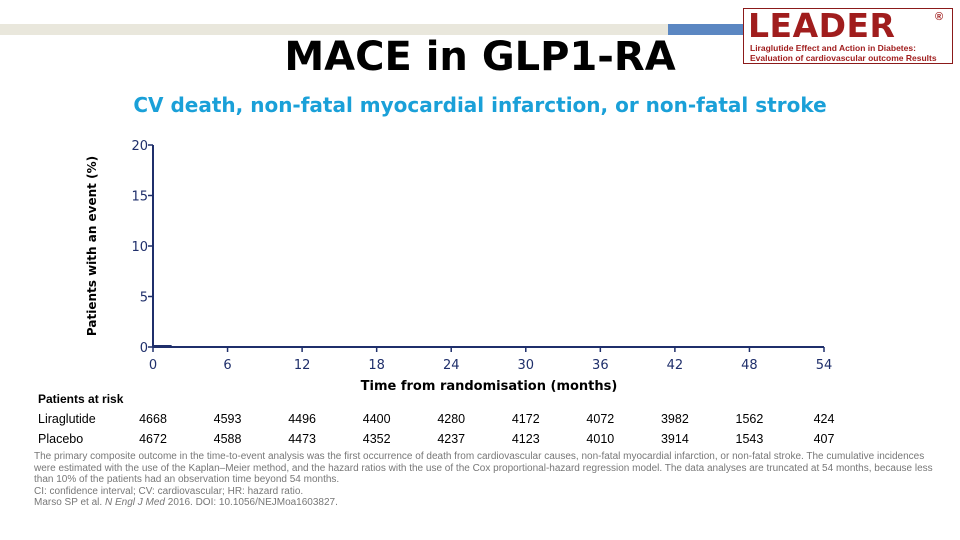 The width and height of the screenshot is (960, 540). I want to click on logo-wordmark: LEADER, so click(822, 25).